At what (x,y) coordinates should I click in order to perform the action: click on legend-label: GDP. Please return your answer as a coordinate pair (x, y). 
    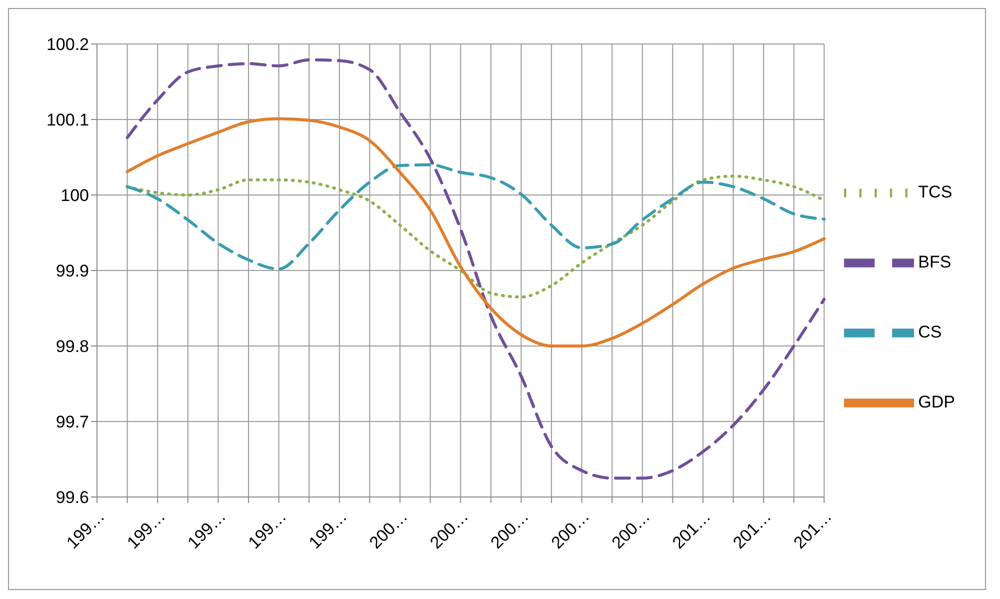
    Looking at the image, I should click on (936, 402).